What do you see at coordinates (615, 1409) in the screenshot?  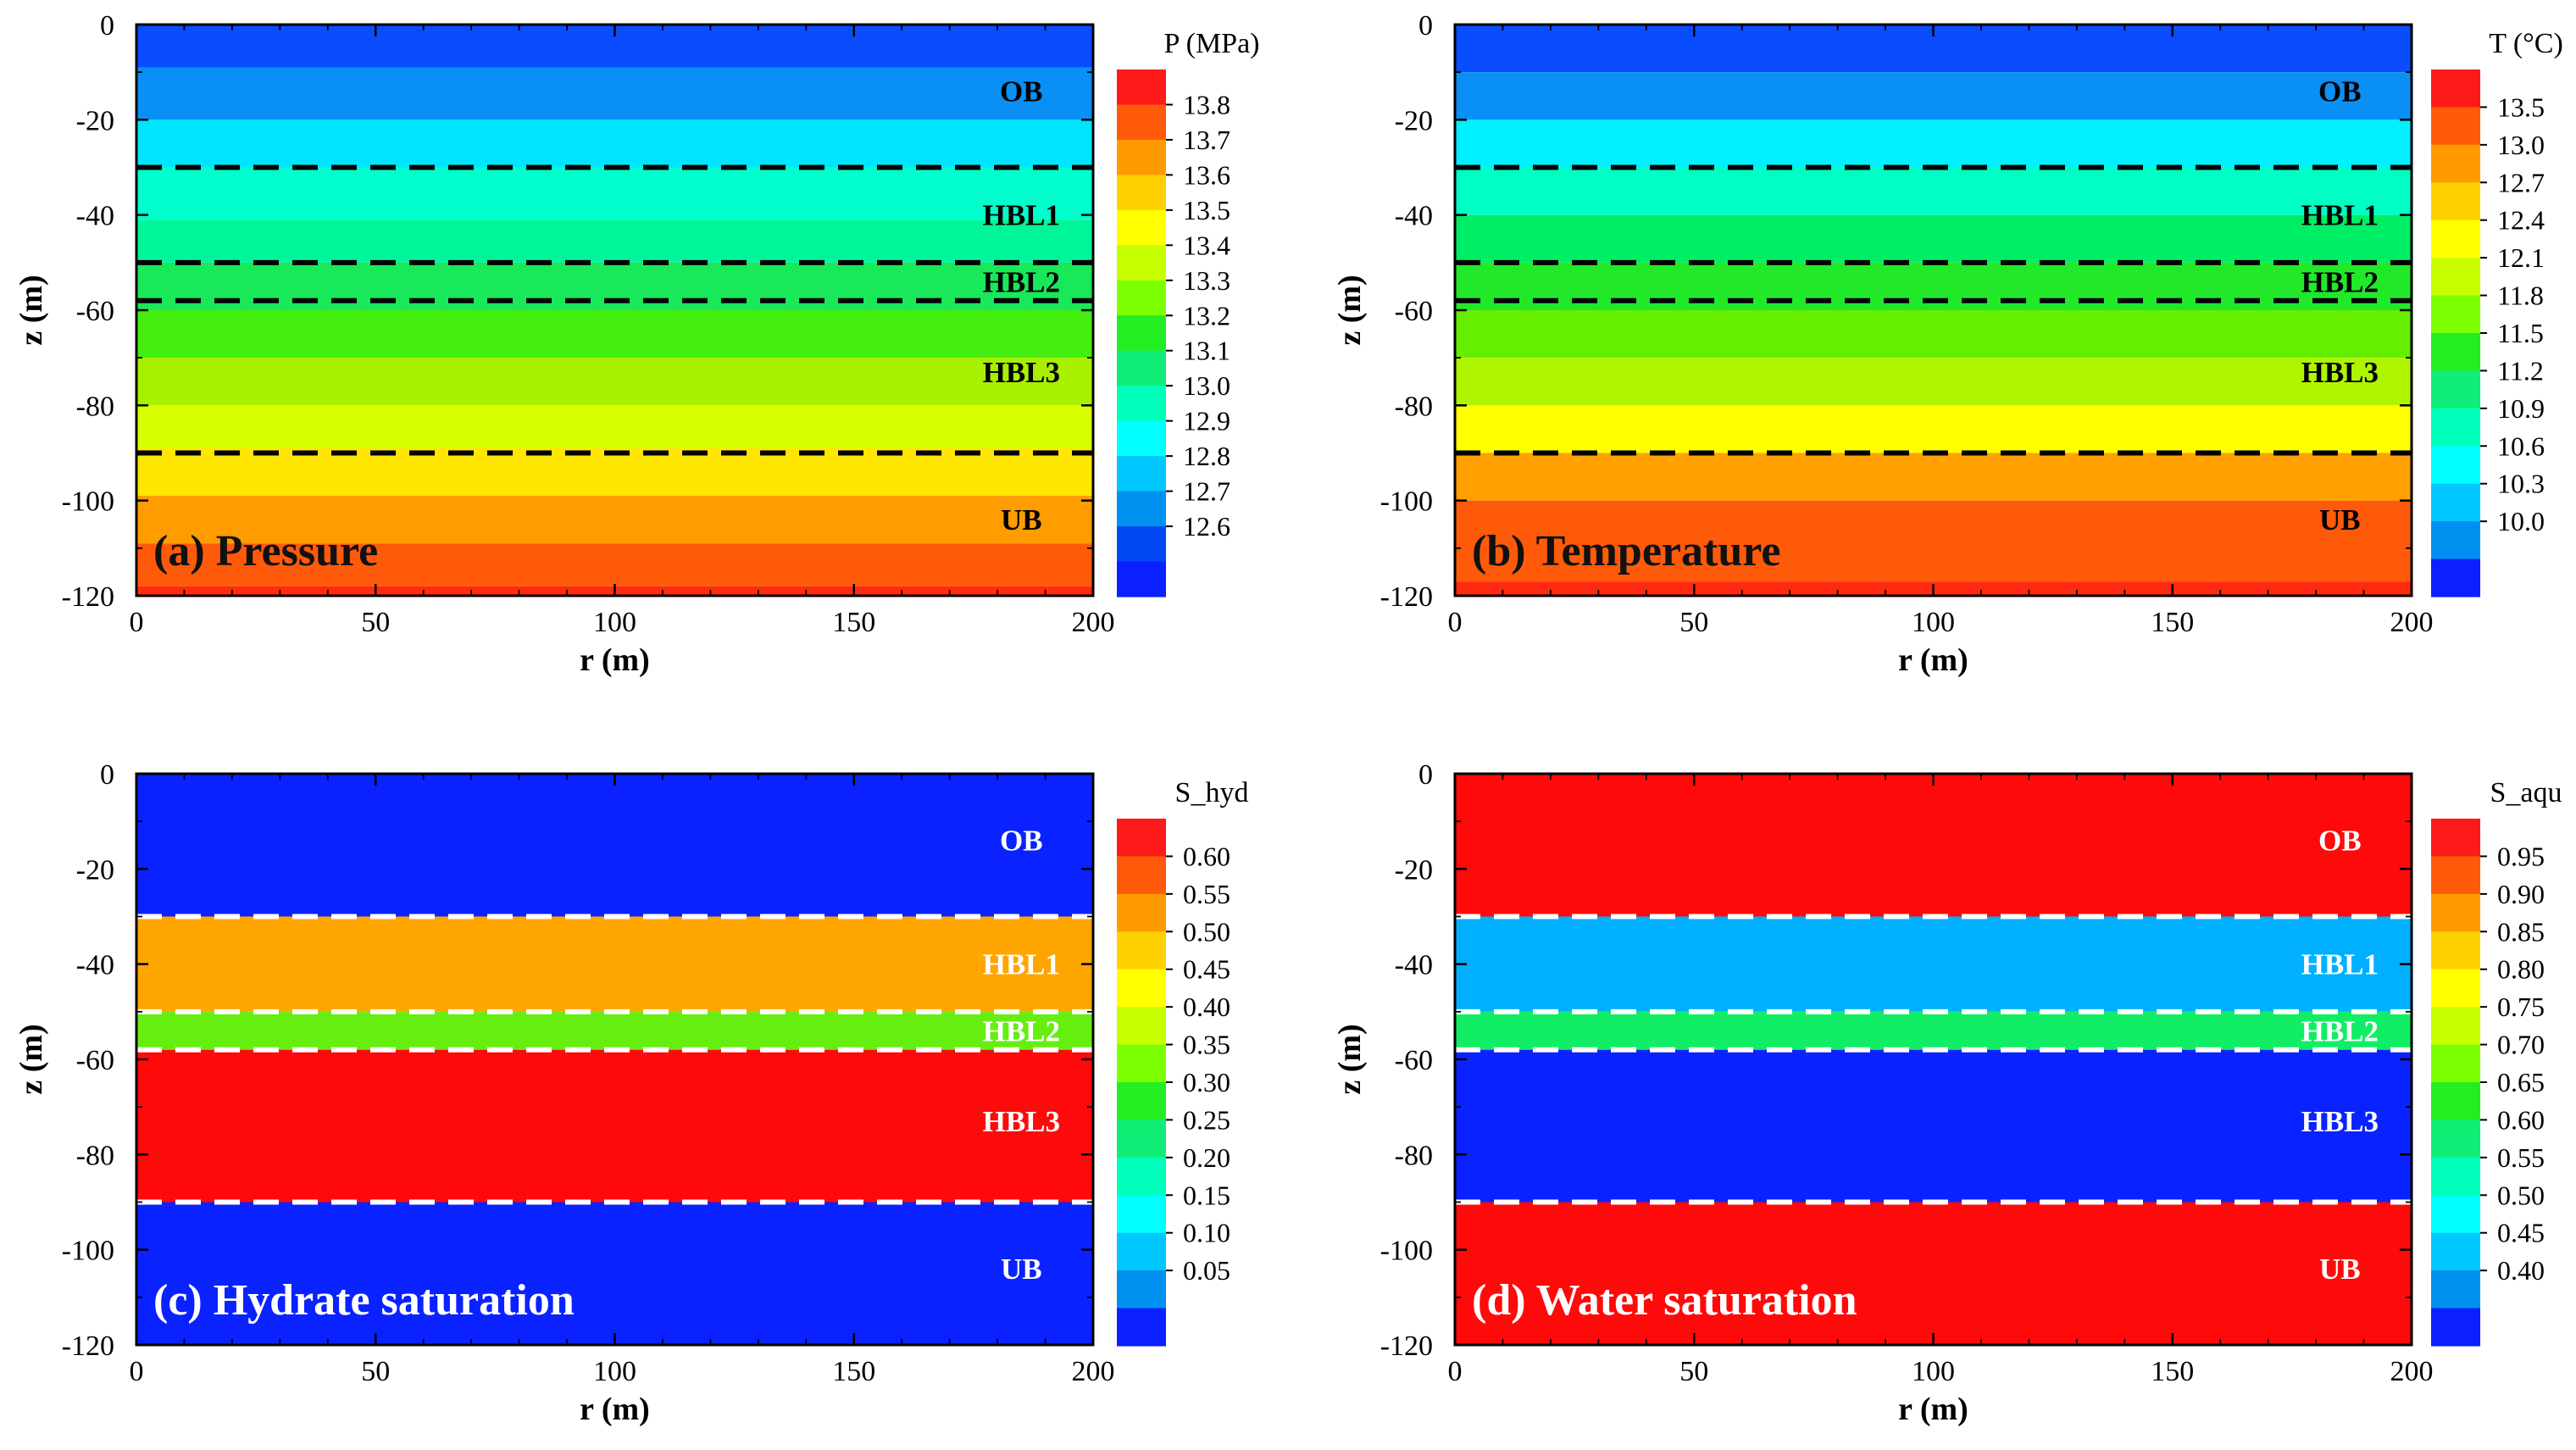 I see `x-axis-label: r (m)` at bounding box center [615, 1409].